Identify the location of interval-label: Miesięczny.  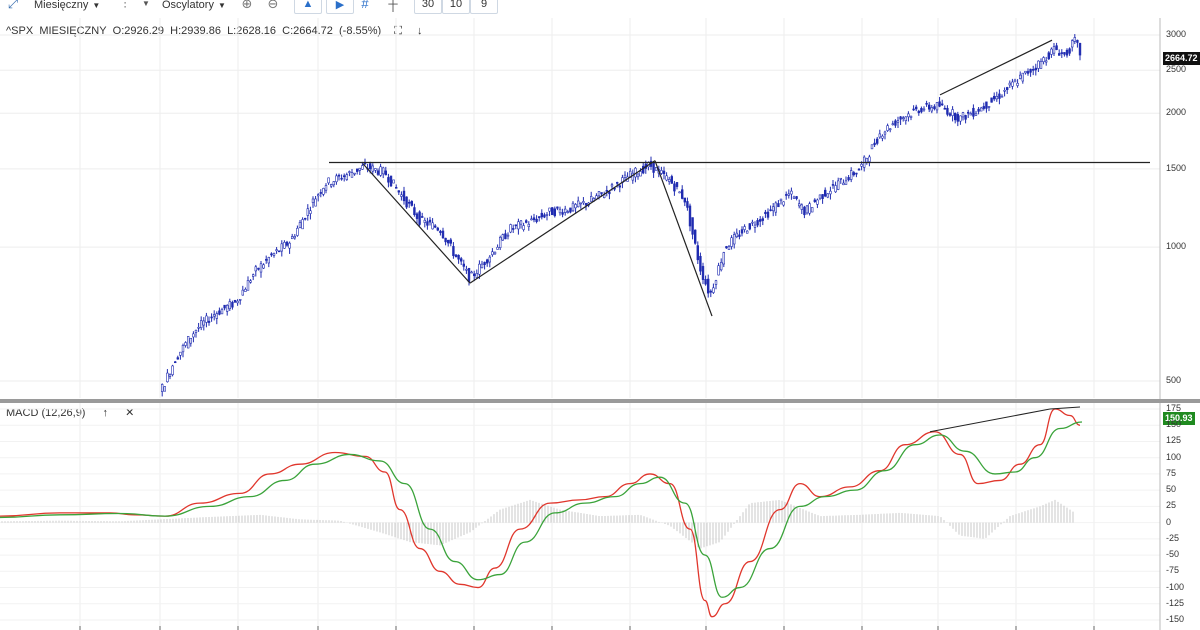
(61, 5).